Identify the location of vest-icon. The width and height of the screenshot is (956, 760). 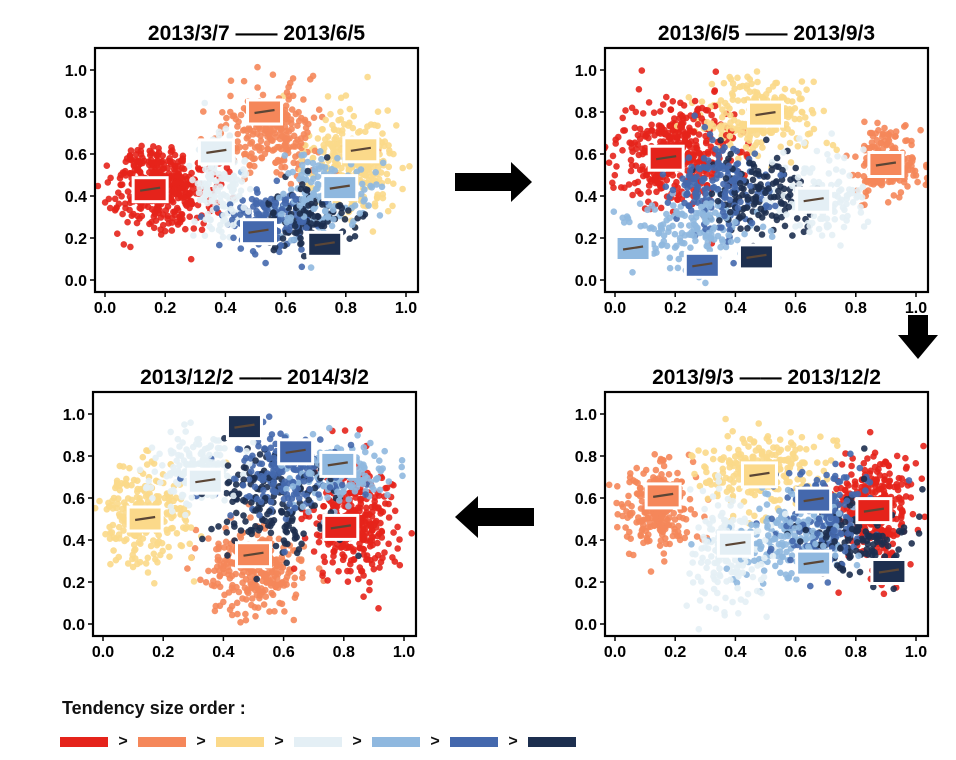
(756, 256).